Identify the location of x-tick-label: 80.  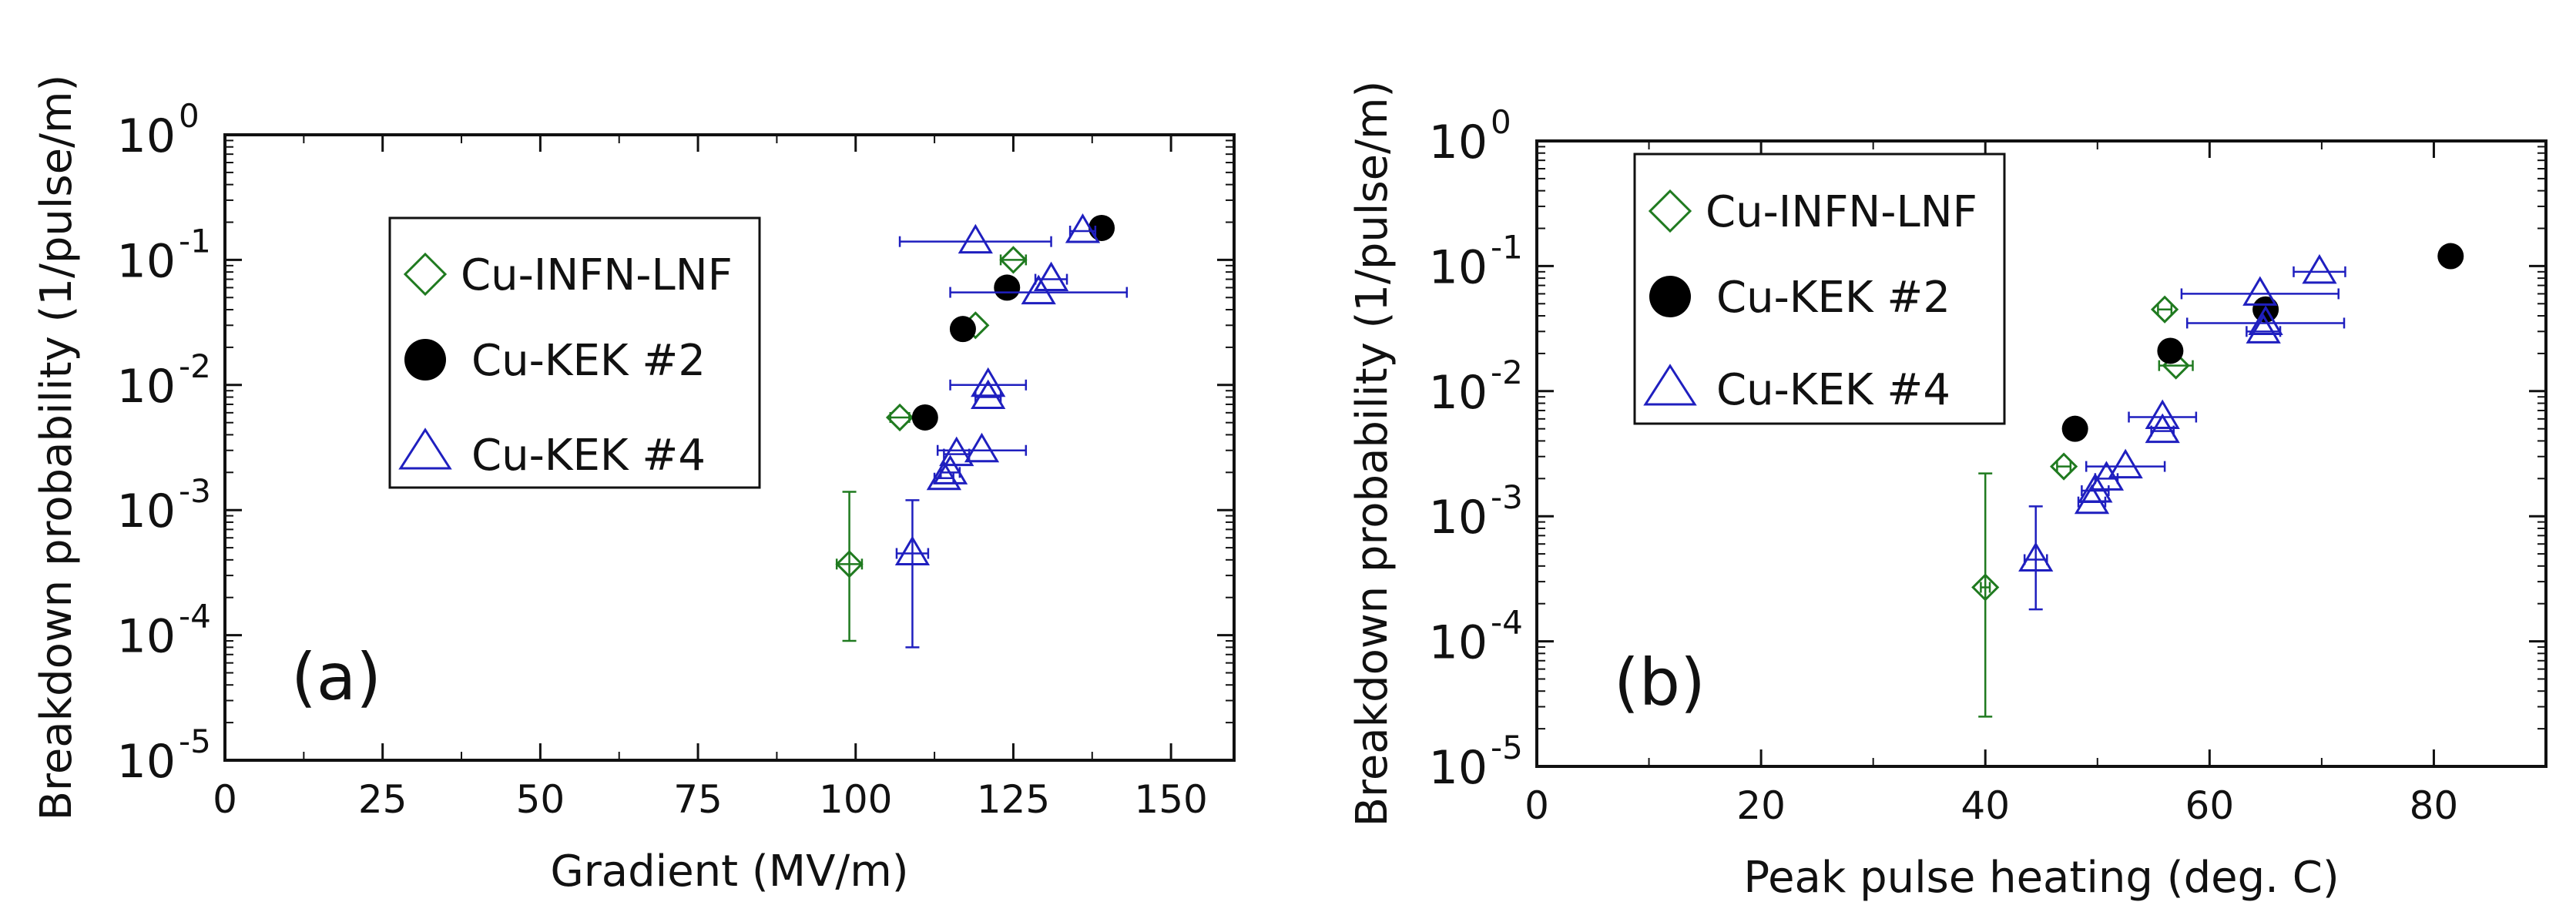
(2434, 805).